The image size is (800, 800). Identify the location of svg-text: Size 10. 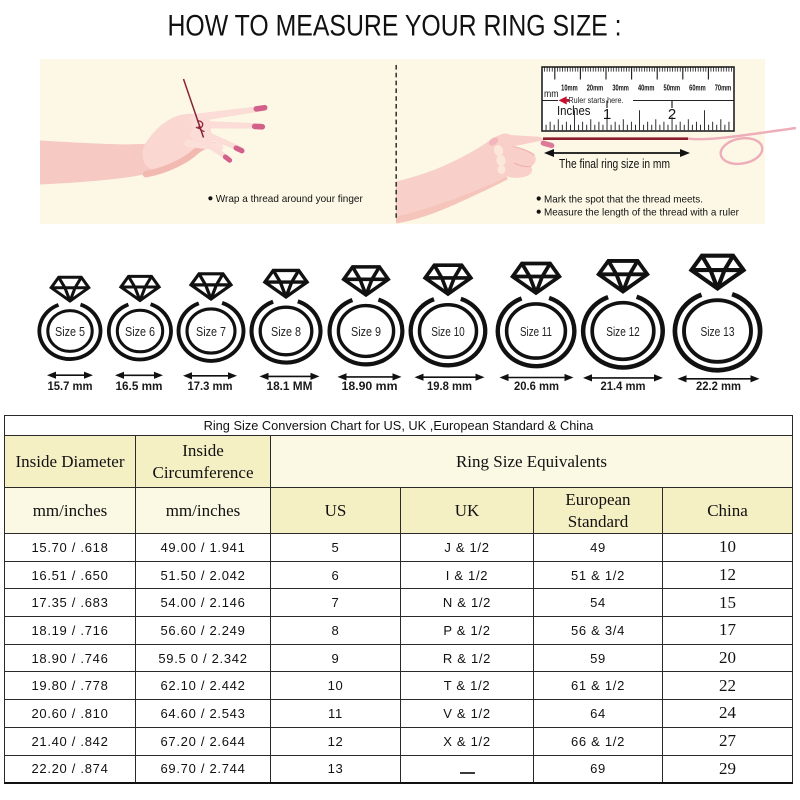
(448, 331).